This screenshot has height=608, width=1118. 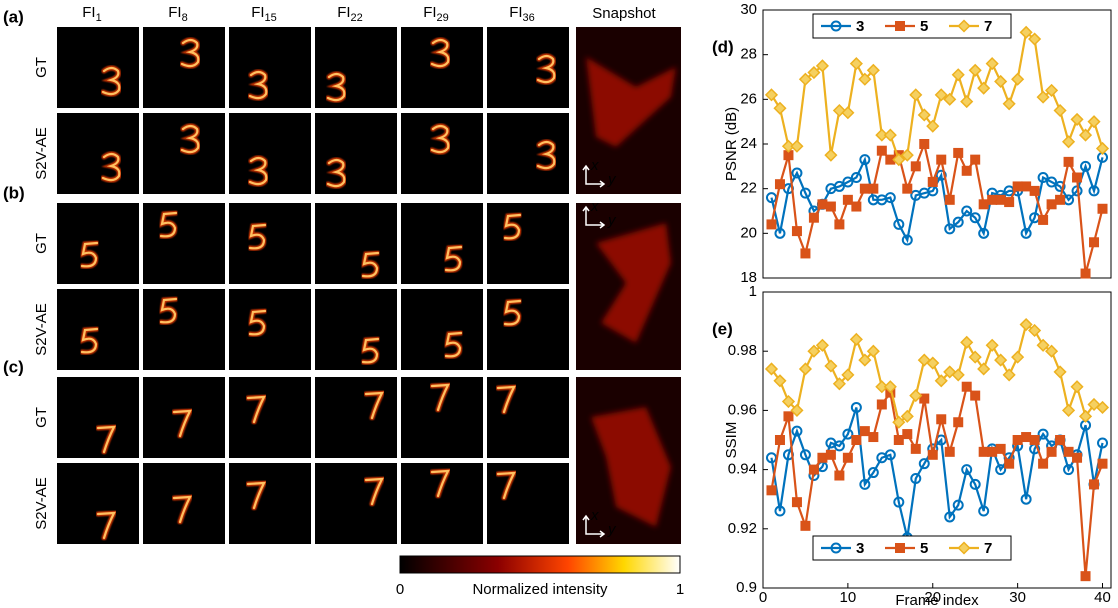 I want to click on x-tick-label: 10, so click(x=848, y=597).